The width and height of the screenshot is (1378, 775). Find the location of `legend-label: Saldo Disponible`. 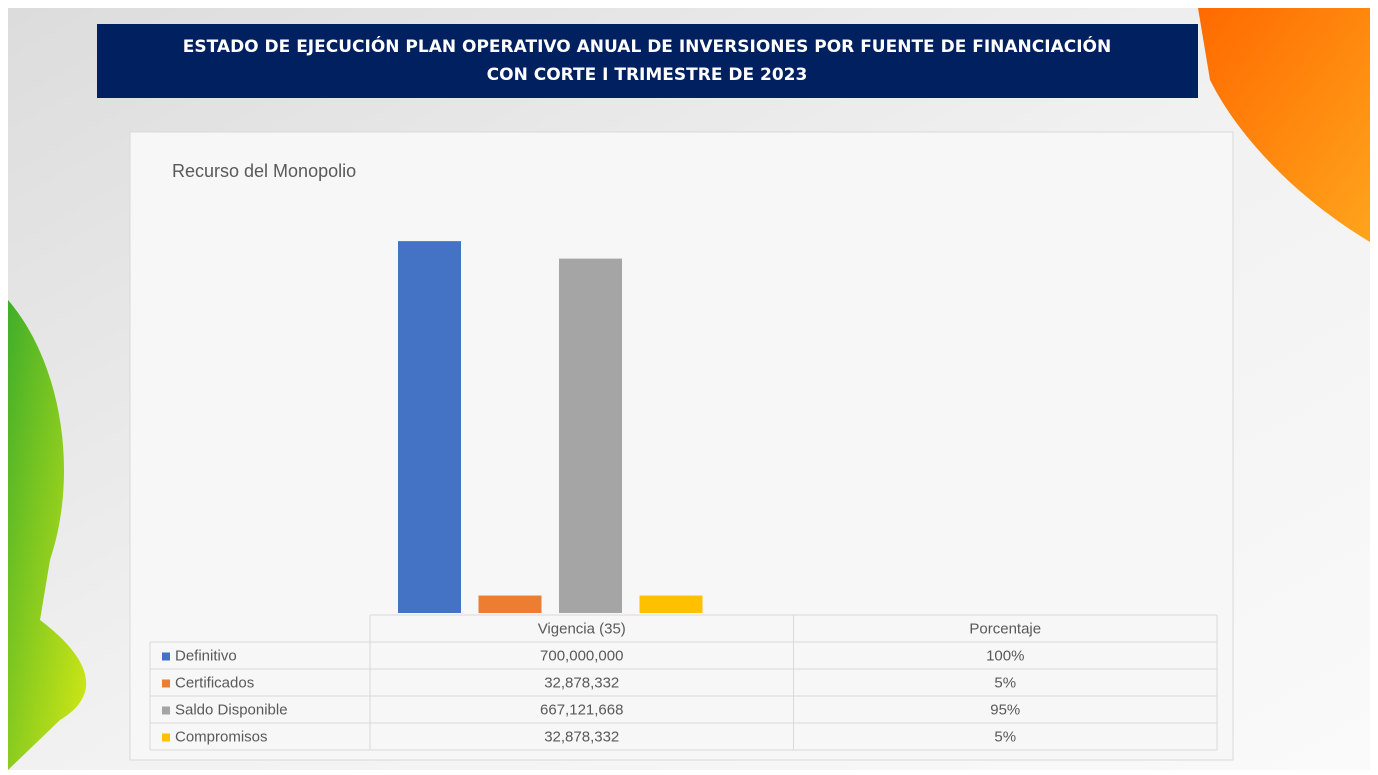

legend-label: Saldo Disponible is located at coordinates (231, 709).